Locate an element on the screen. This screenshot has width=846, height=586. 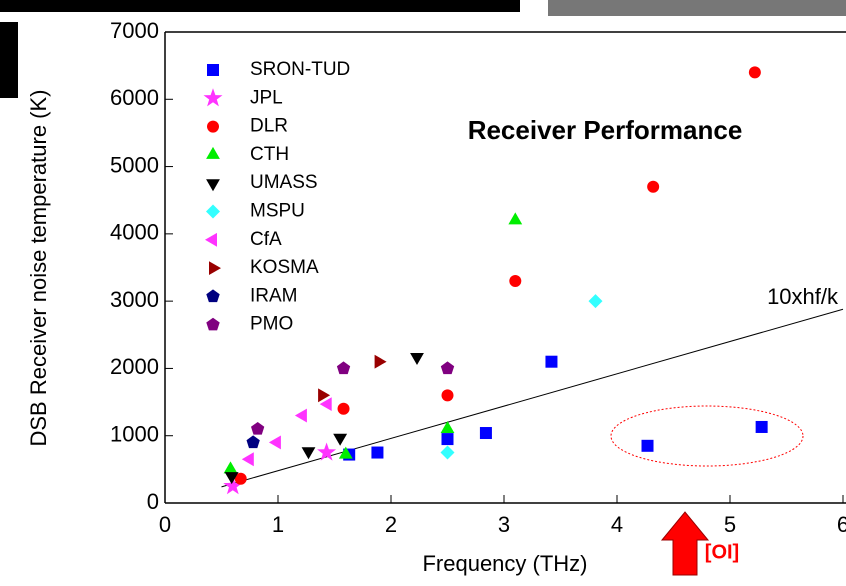
y-tick-label: 6000 is located at coordinates (134, 97).